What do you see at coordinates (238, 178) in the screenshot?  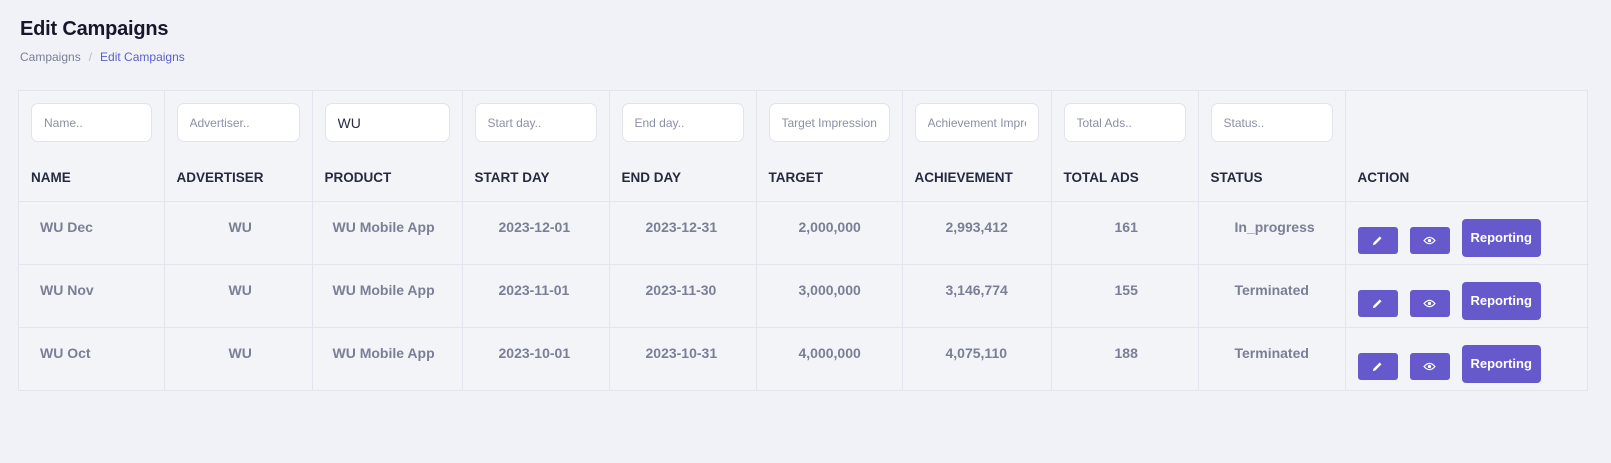 I see `column-header-advertiser: ADVERTISER` at bounding box center [238, 178].